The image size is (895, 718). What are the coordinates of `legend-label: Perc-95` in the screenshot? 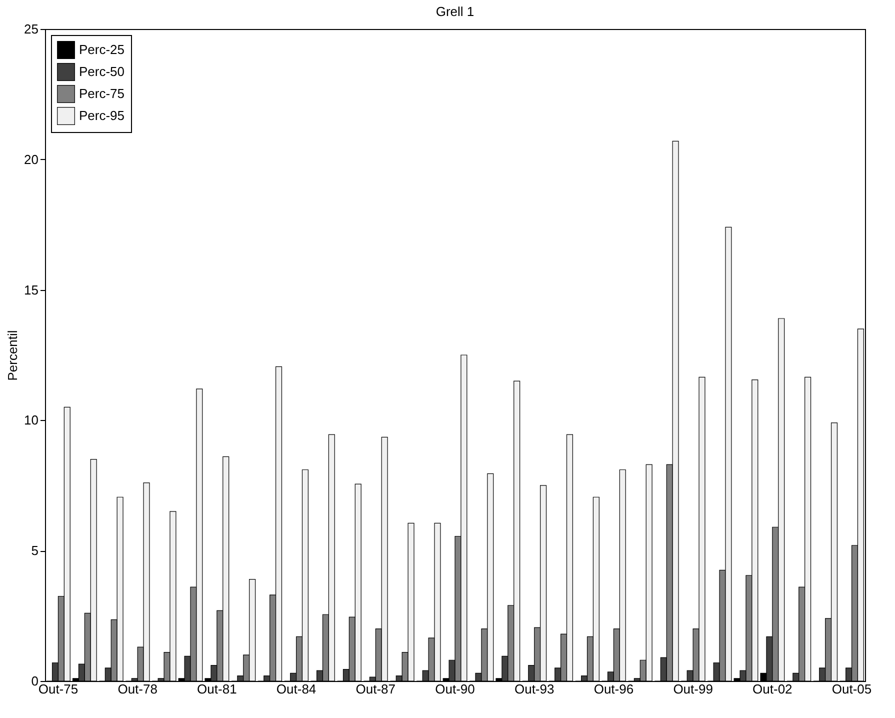 It's located at (102, 115).